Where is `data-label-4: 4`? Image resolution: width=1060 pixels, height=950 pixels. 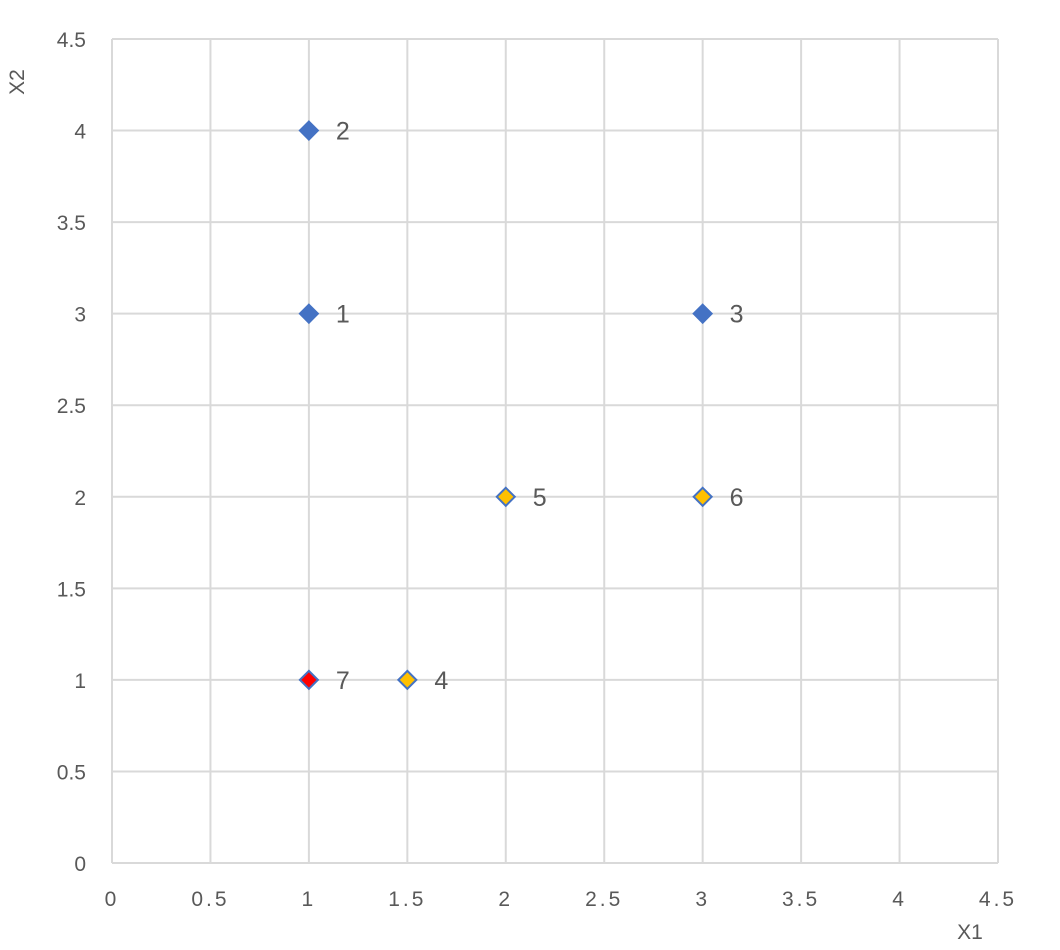 data-label-4: 4 is located at coordinates (441, 681).